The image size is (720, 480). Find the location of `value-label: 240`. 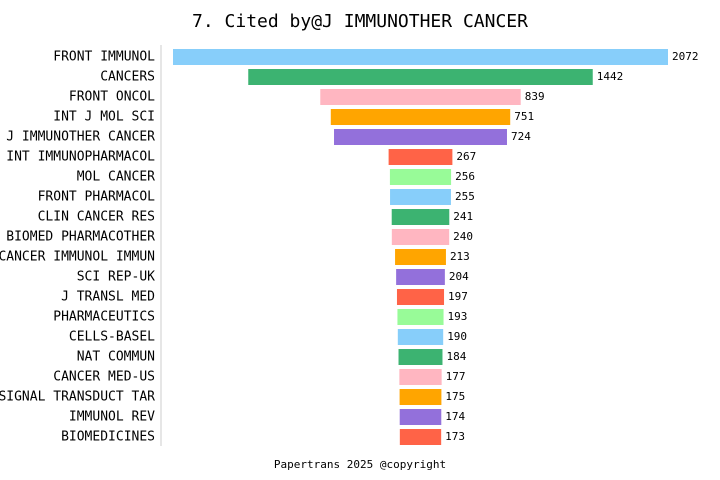

value-label: 240 is located at coordinates (463, 236).